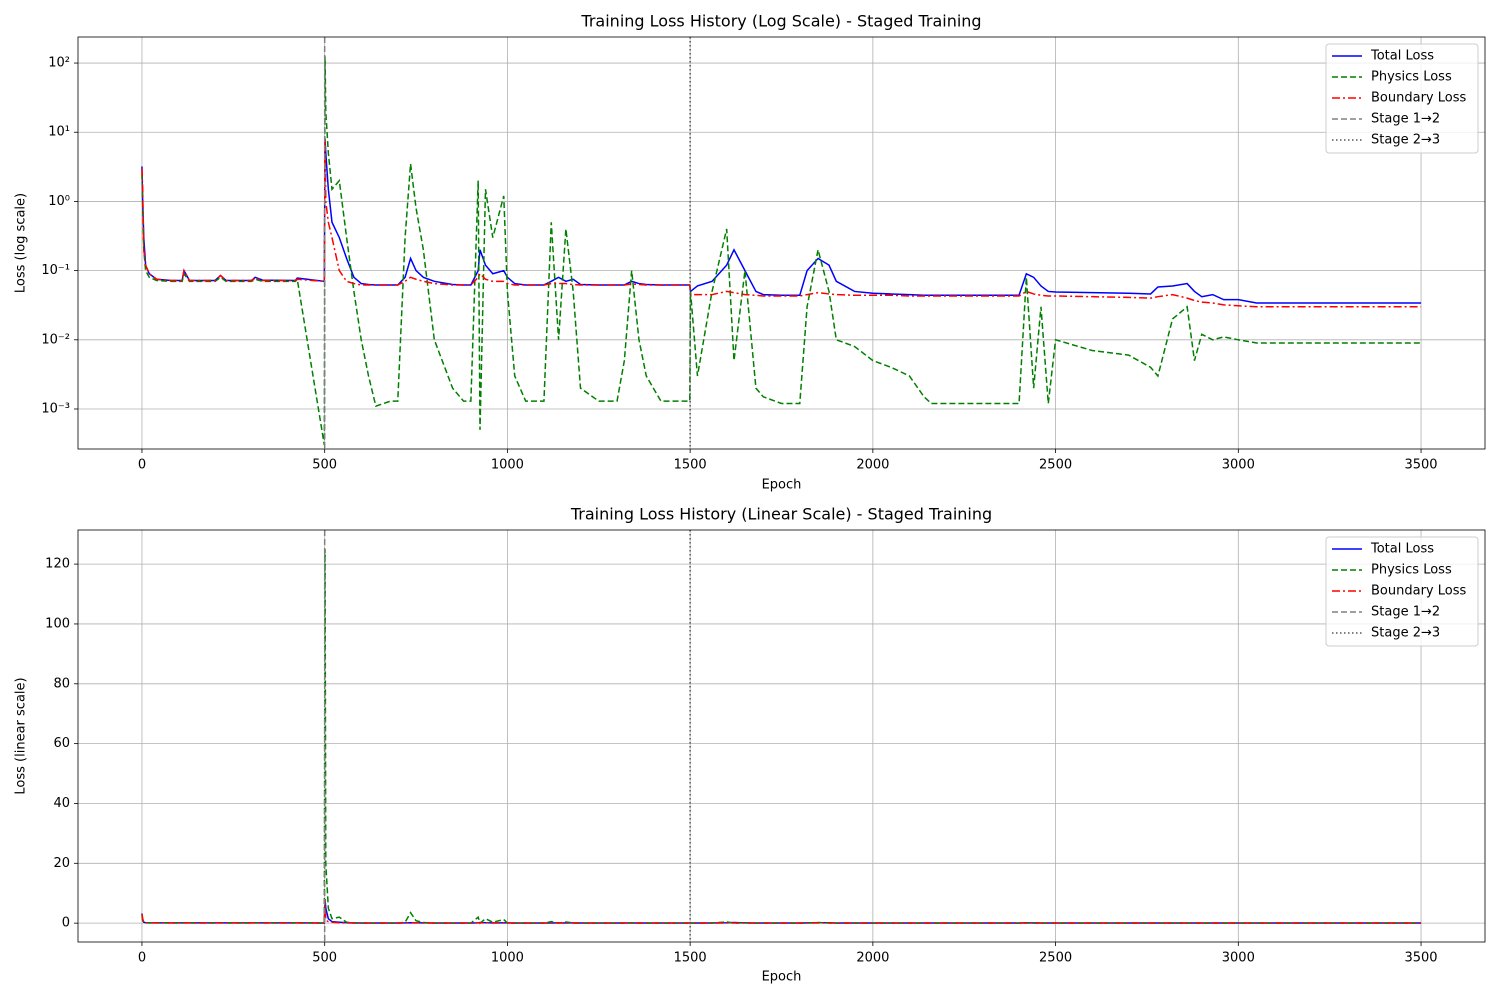  Describe the element at coordinates (21, 243) in the screenshot. I see `y-axis-label: Loss (log scale)` at that location.